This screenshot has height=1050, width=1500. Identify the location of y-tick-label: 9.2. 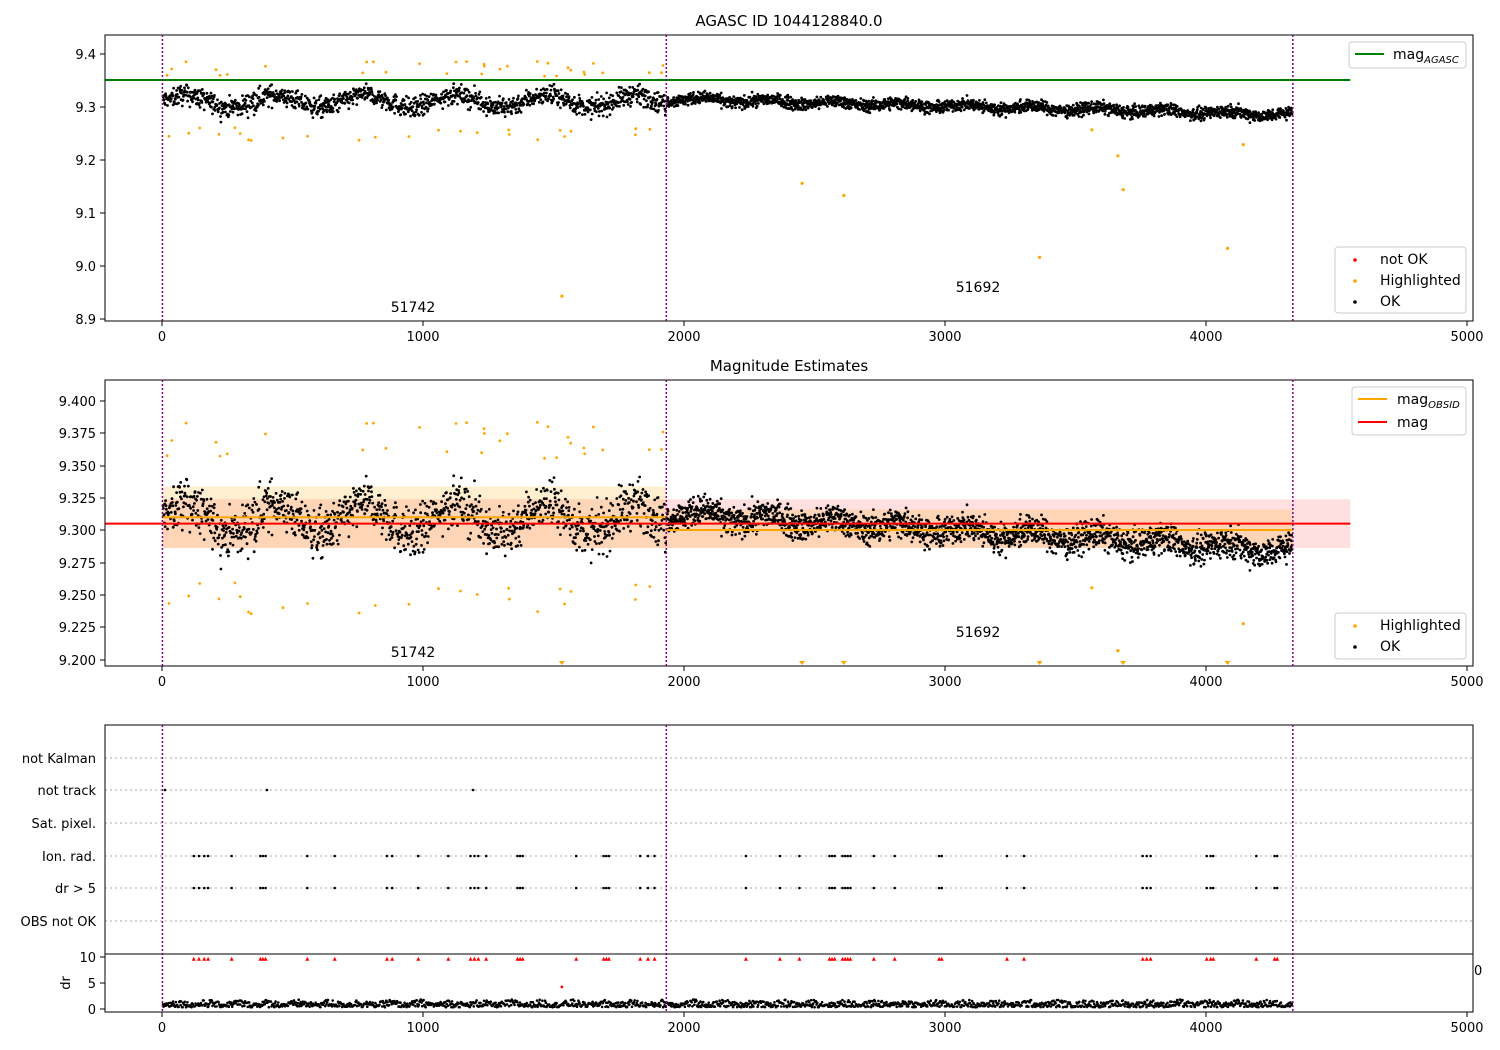
(85, 161).